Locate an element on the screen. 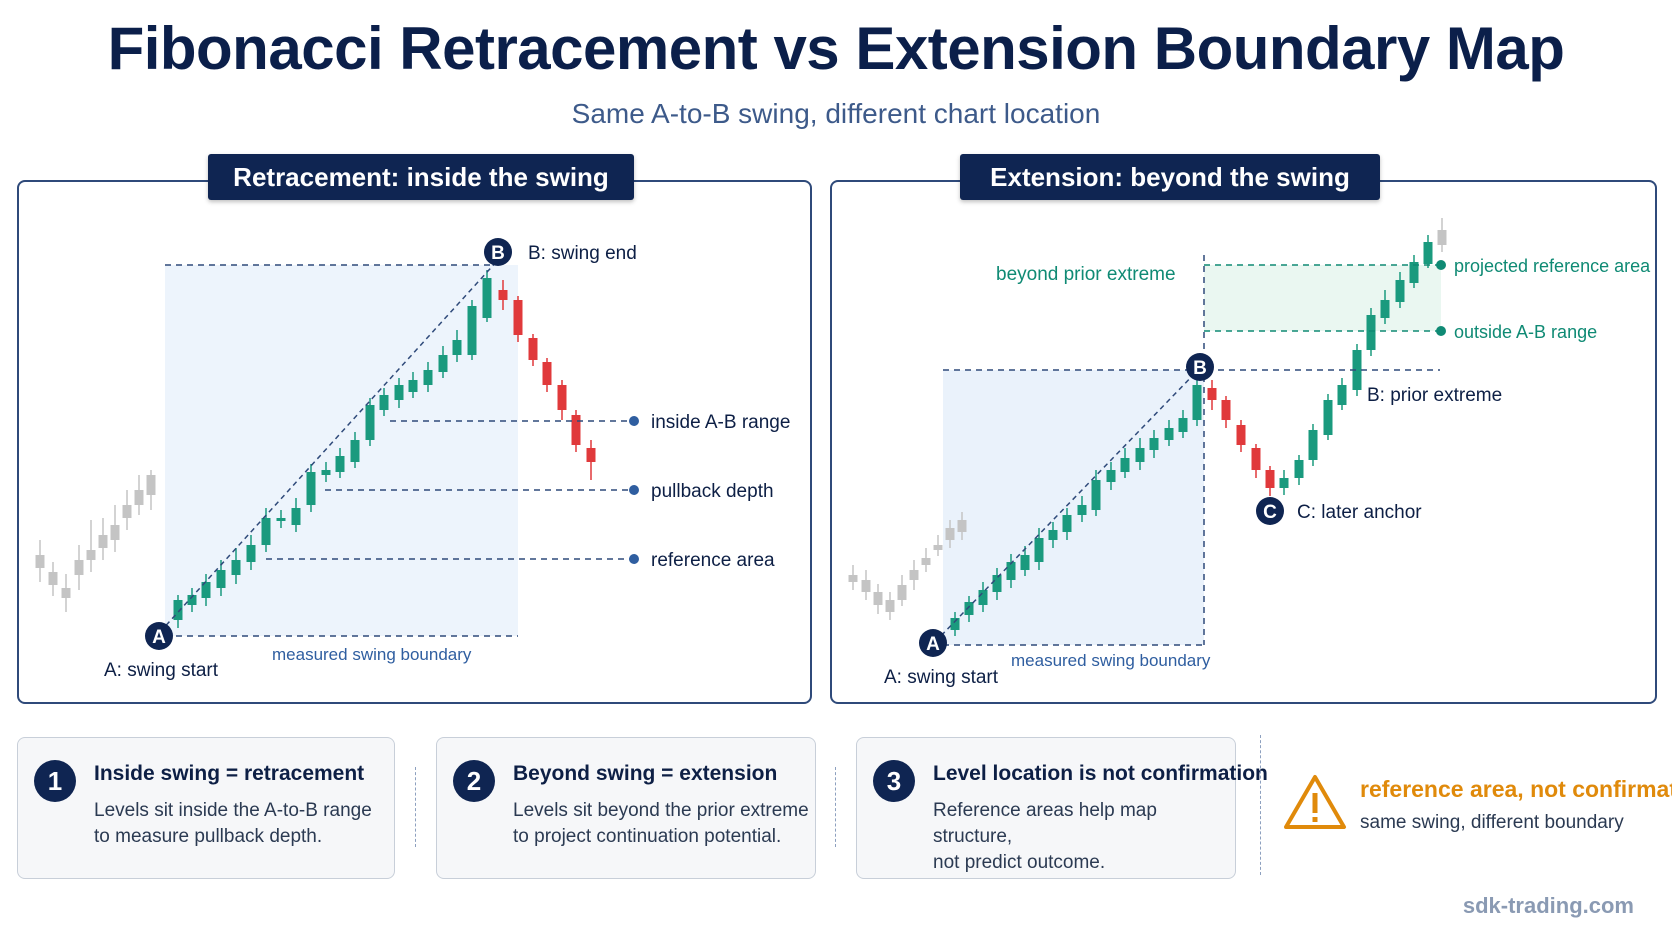 Image resolution: width=1672 pixels, height=941 pixels. label-pullback-depth: pullback depth is located at coordinates (712, 491).